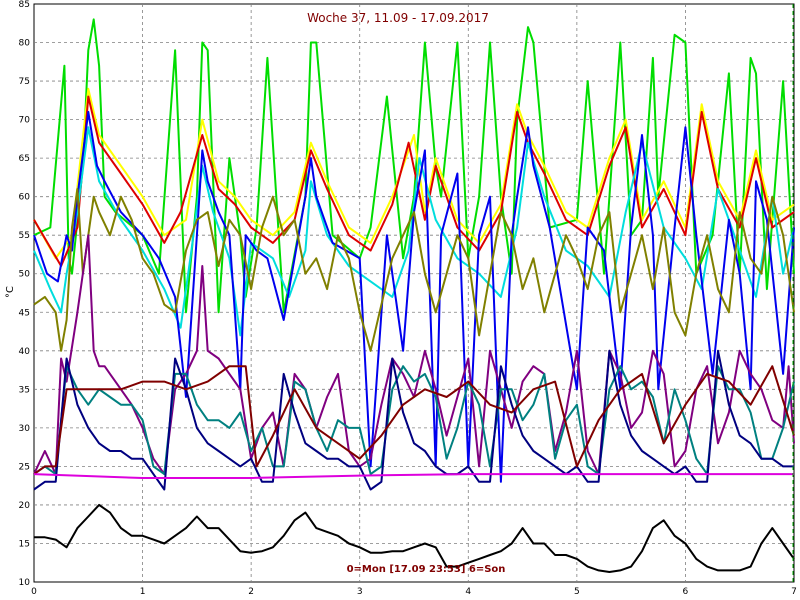 The image size is (800, 600). What do you see at coordinates (25, 583) in the screenshot?
I see `y-tick-label: 10` at bounding box center [25, 583].